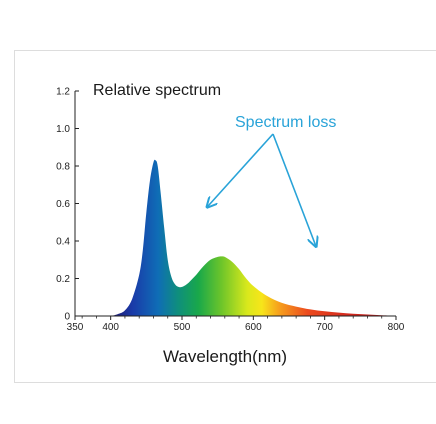 This screenshot has width=436, height=424. What do you see at coordinates (324, 327) in the screenshot?
I see `x-tick-label: 700` at bounding box center [324, 327].